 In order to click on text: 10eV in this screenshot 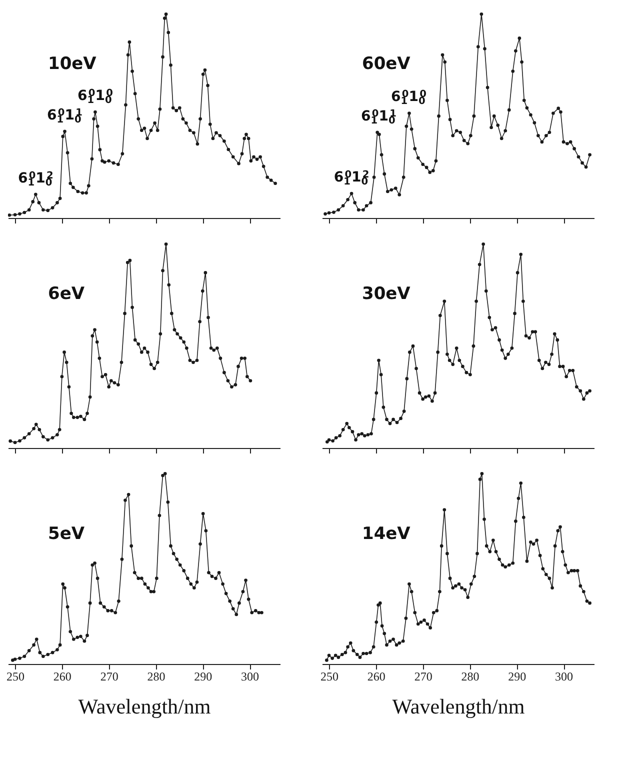, I will do `click(73, 64)`.